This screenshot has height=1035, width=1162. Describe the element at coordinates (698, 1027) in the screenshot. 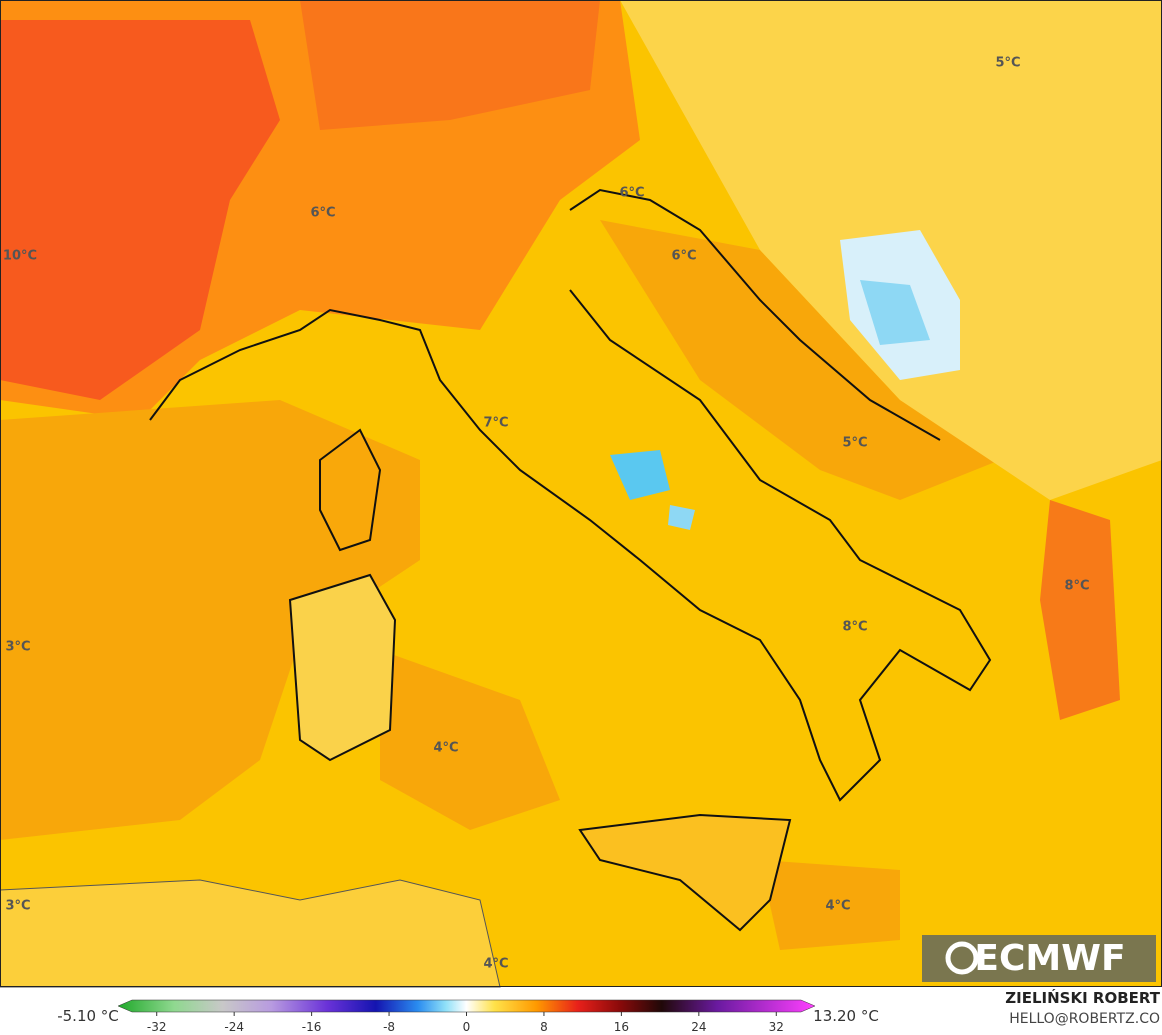

I see `colorbar-tick-label: 24` at that location.